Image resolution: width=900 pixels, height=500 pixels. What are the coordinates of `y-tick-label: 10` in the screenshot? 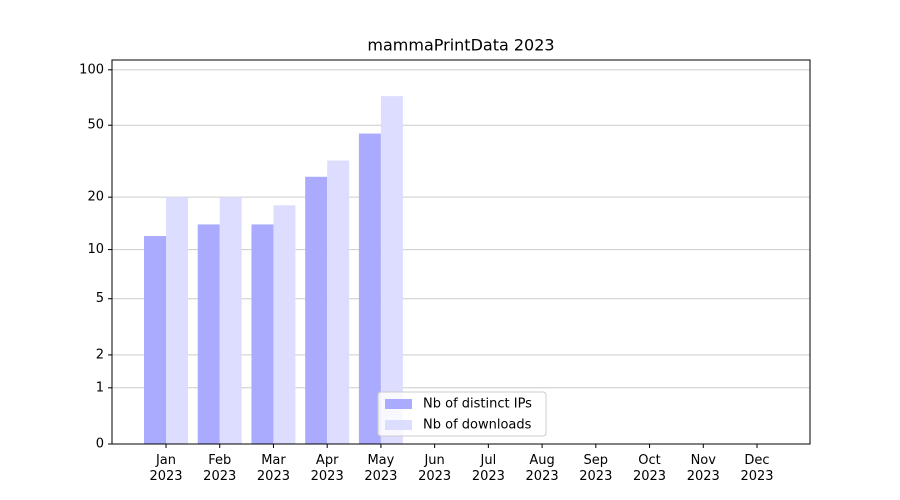 It's located at (95, 249).